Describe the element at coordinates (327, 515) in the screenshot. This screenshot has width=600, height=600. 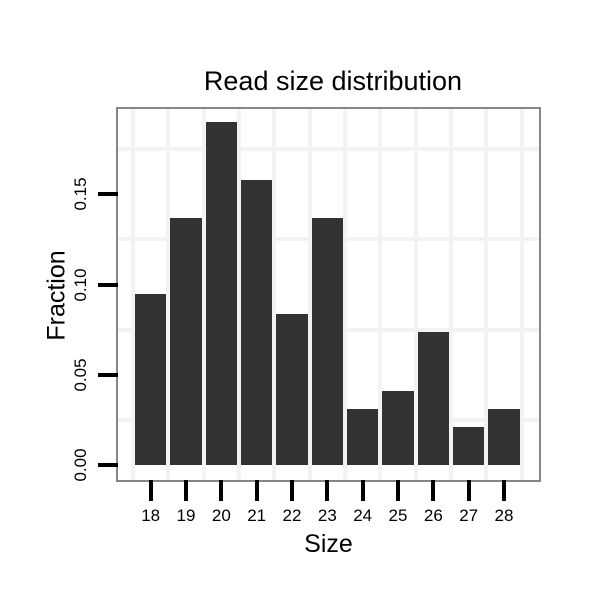
I see `x-tick-label: 23` at that location.